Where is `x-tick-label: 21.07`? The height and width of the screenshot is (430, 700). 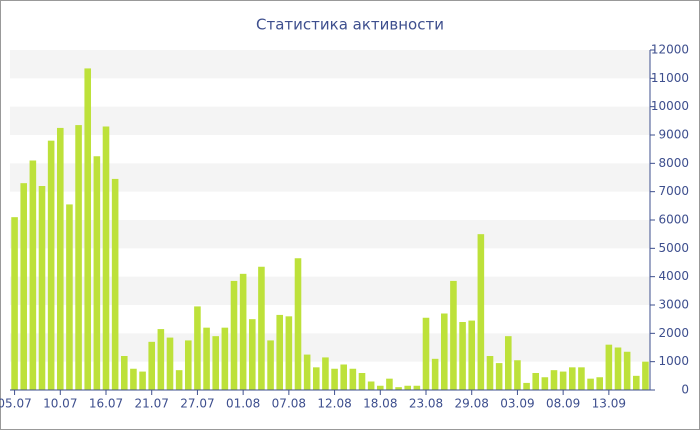 x-tick-label: 21.07 is located at coordinates (152, 404).